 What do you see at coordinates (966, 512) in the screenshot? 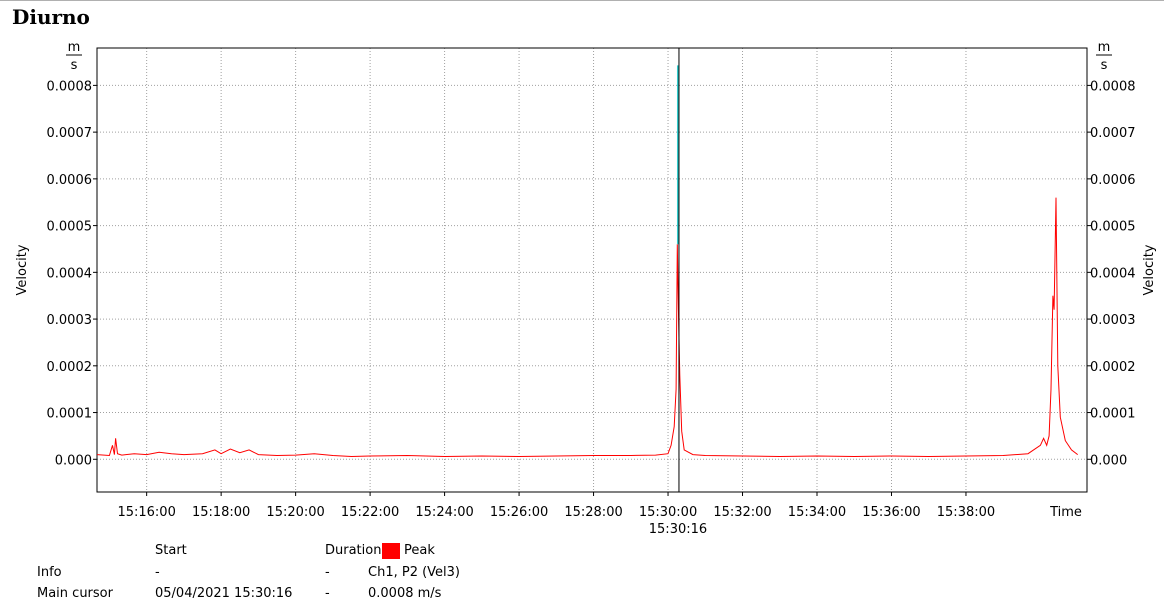
I see `x-tick-label: 15:38:00` at bounding box center [966, 512].